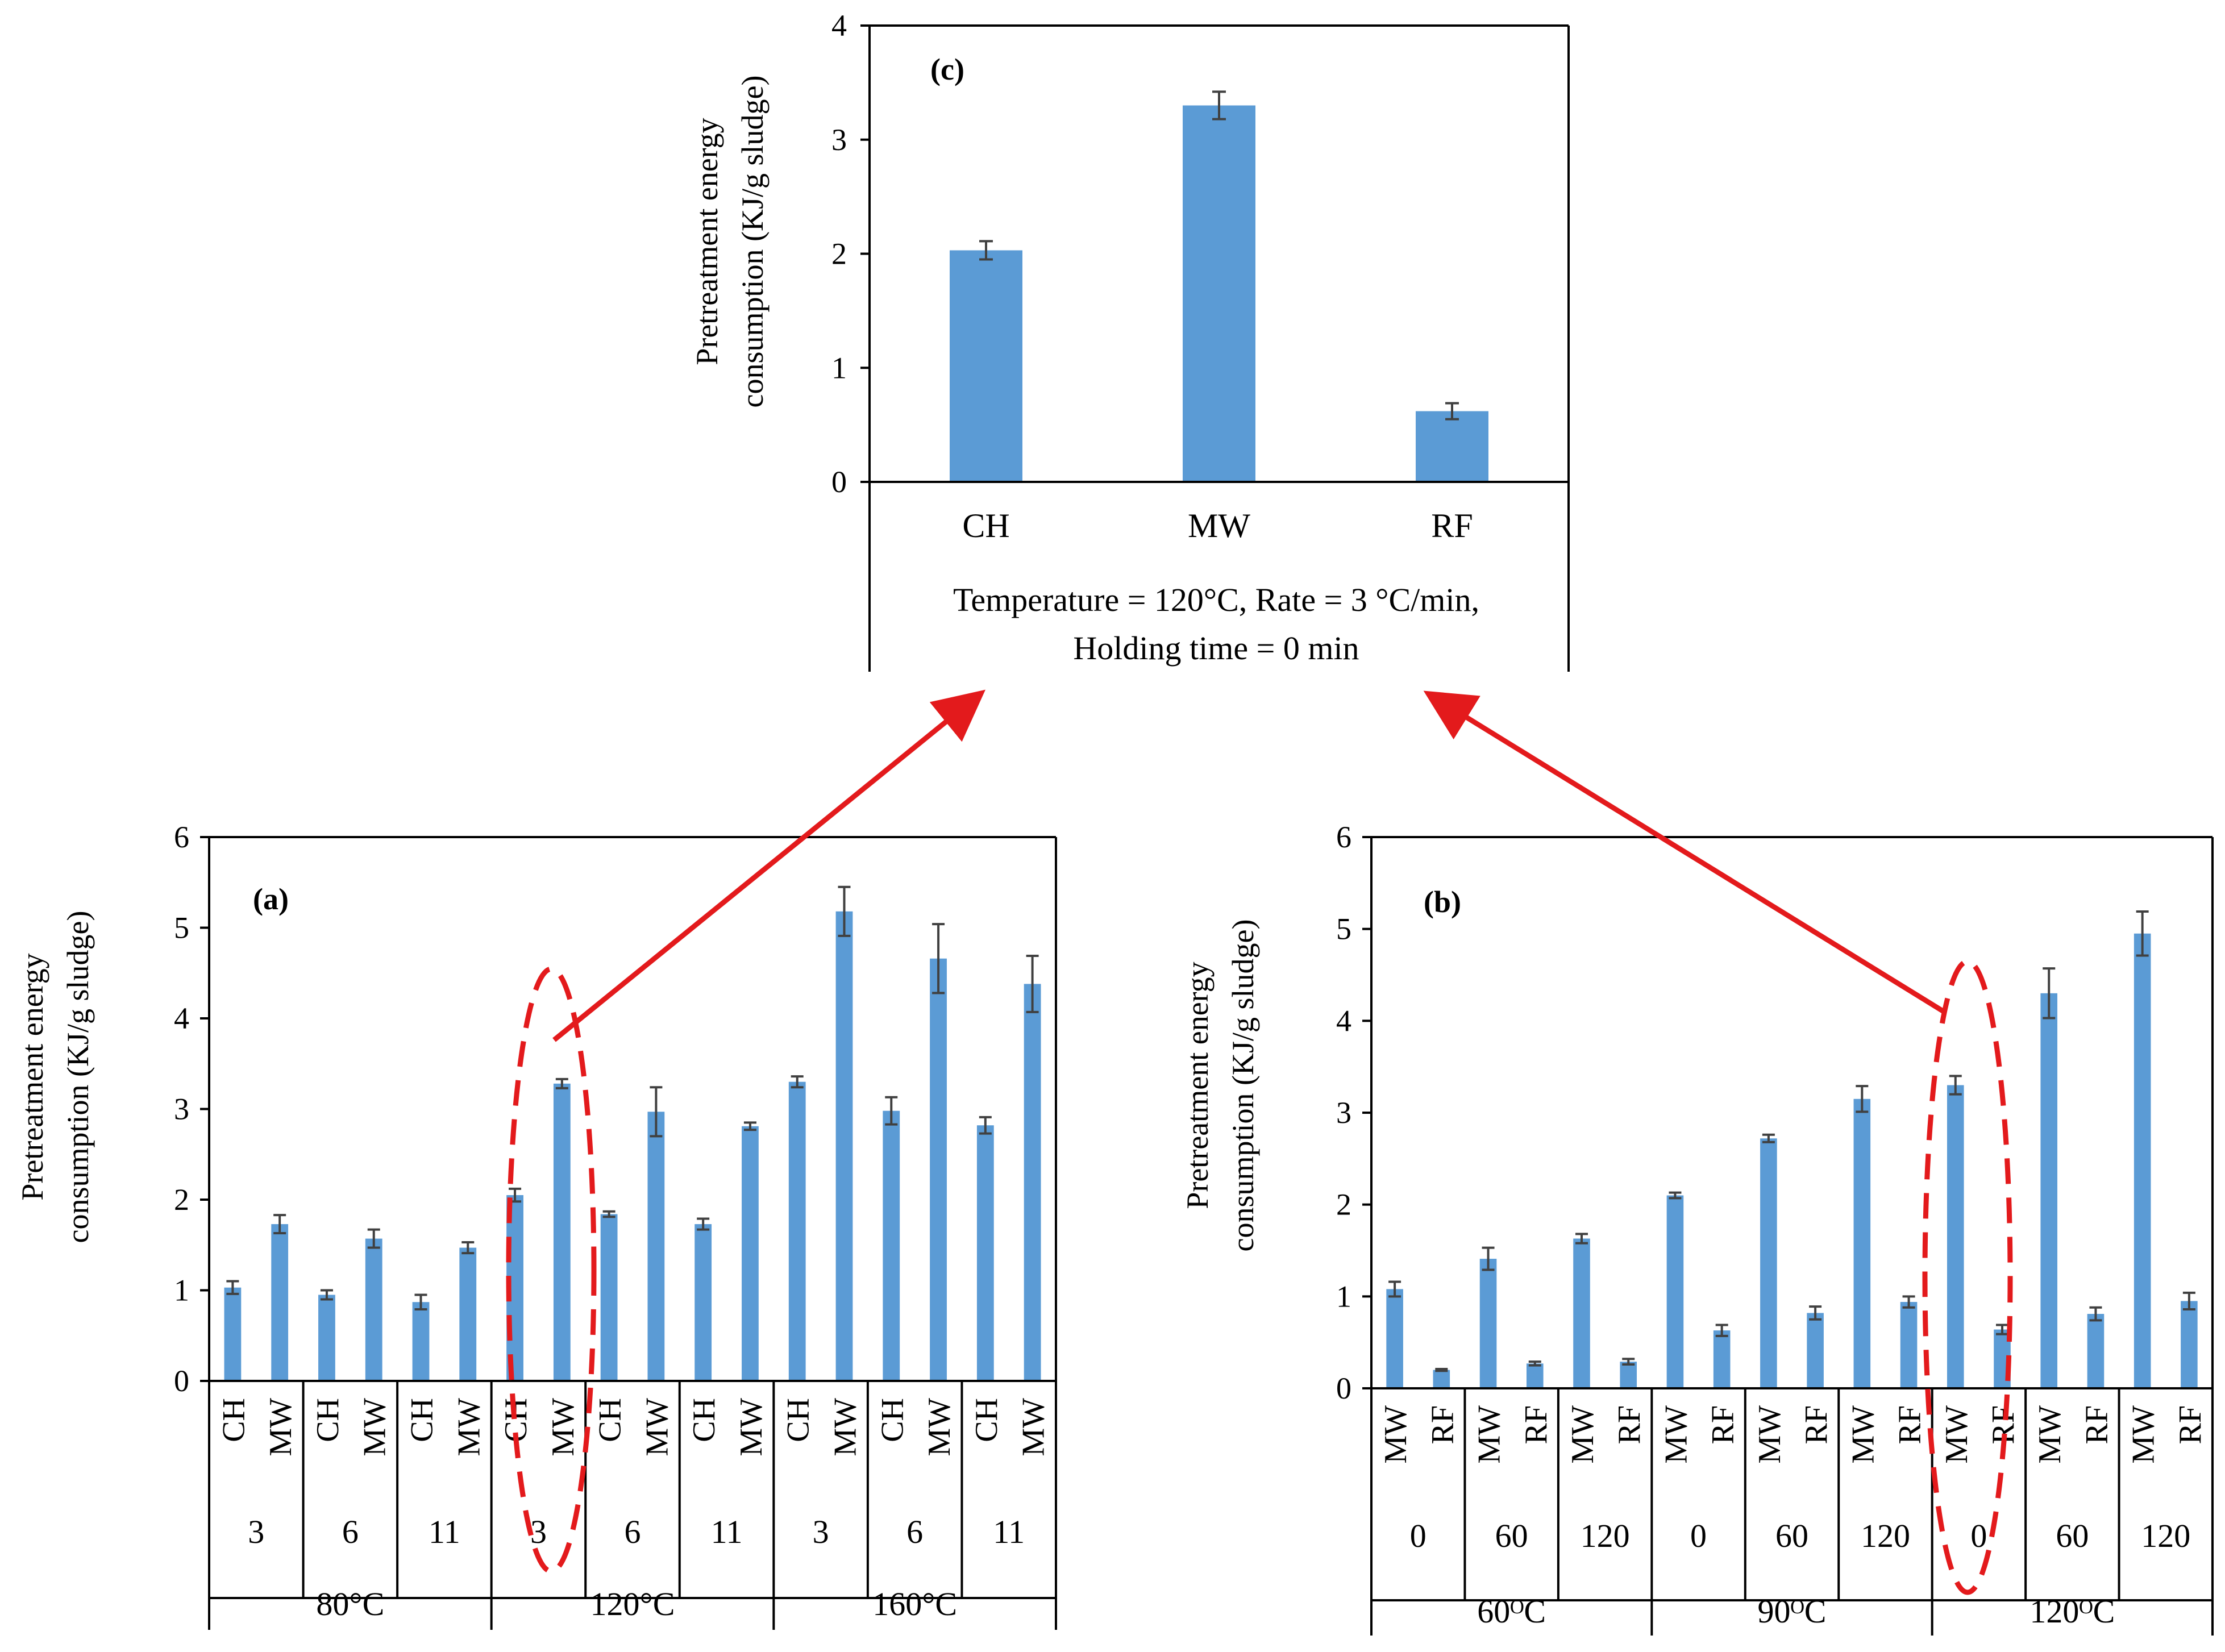 Image resolution: width=2225 pixels, height=1652 pixels. I want to click on a-level3-label: 160°C, so click(914, 1604).